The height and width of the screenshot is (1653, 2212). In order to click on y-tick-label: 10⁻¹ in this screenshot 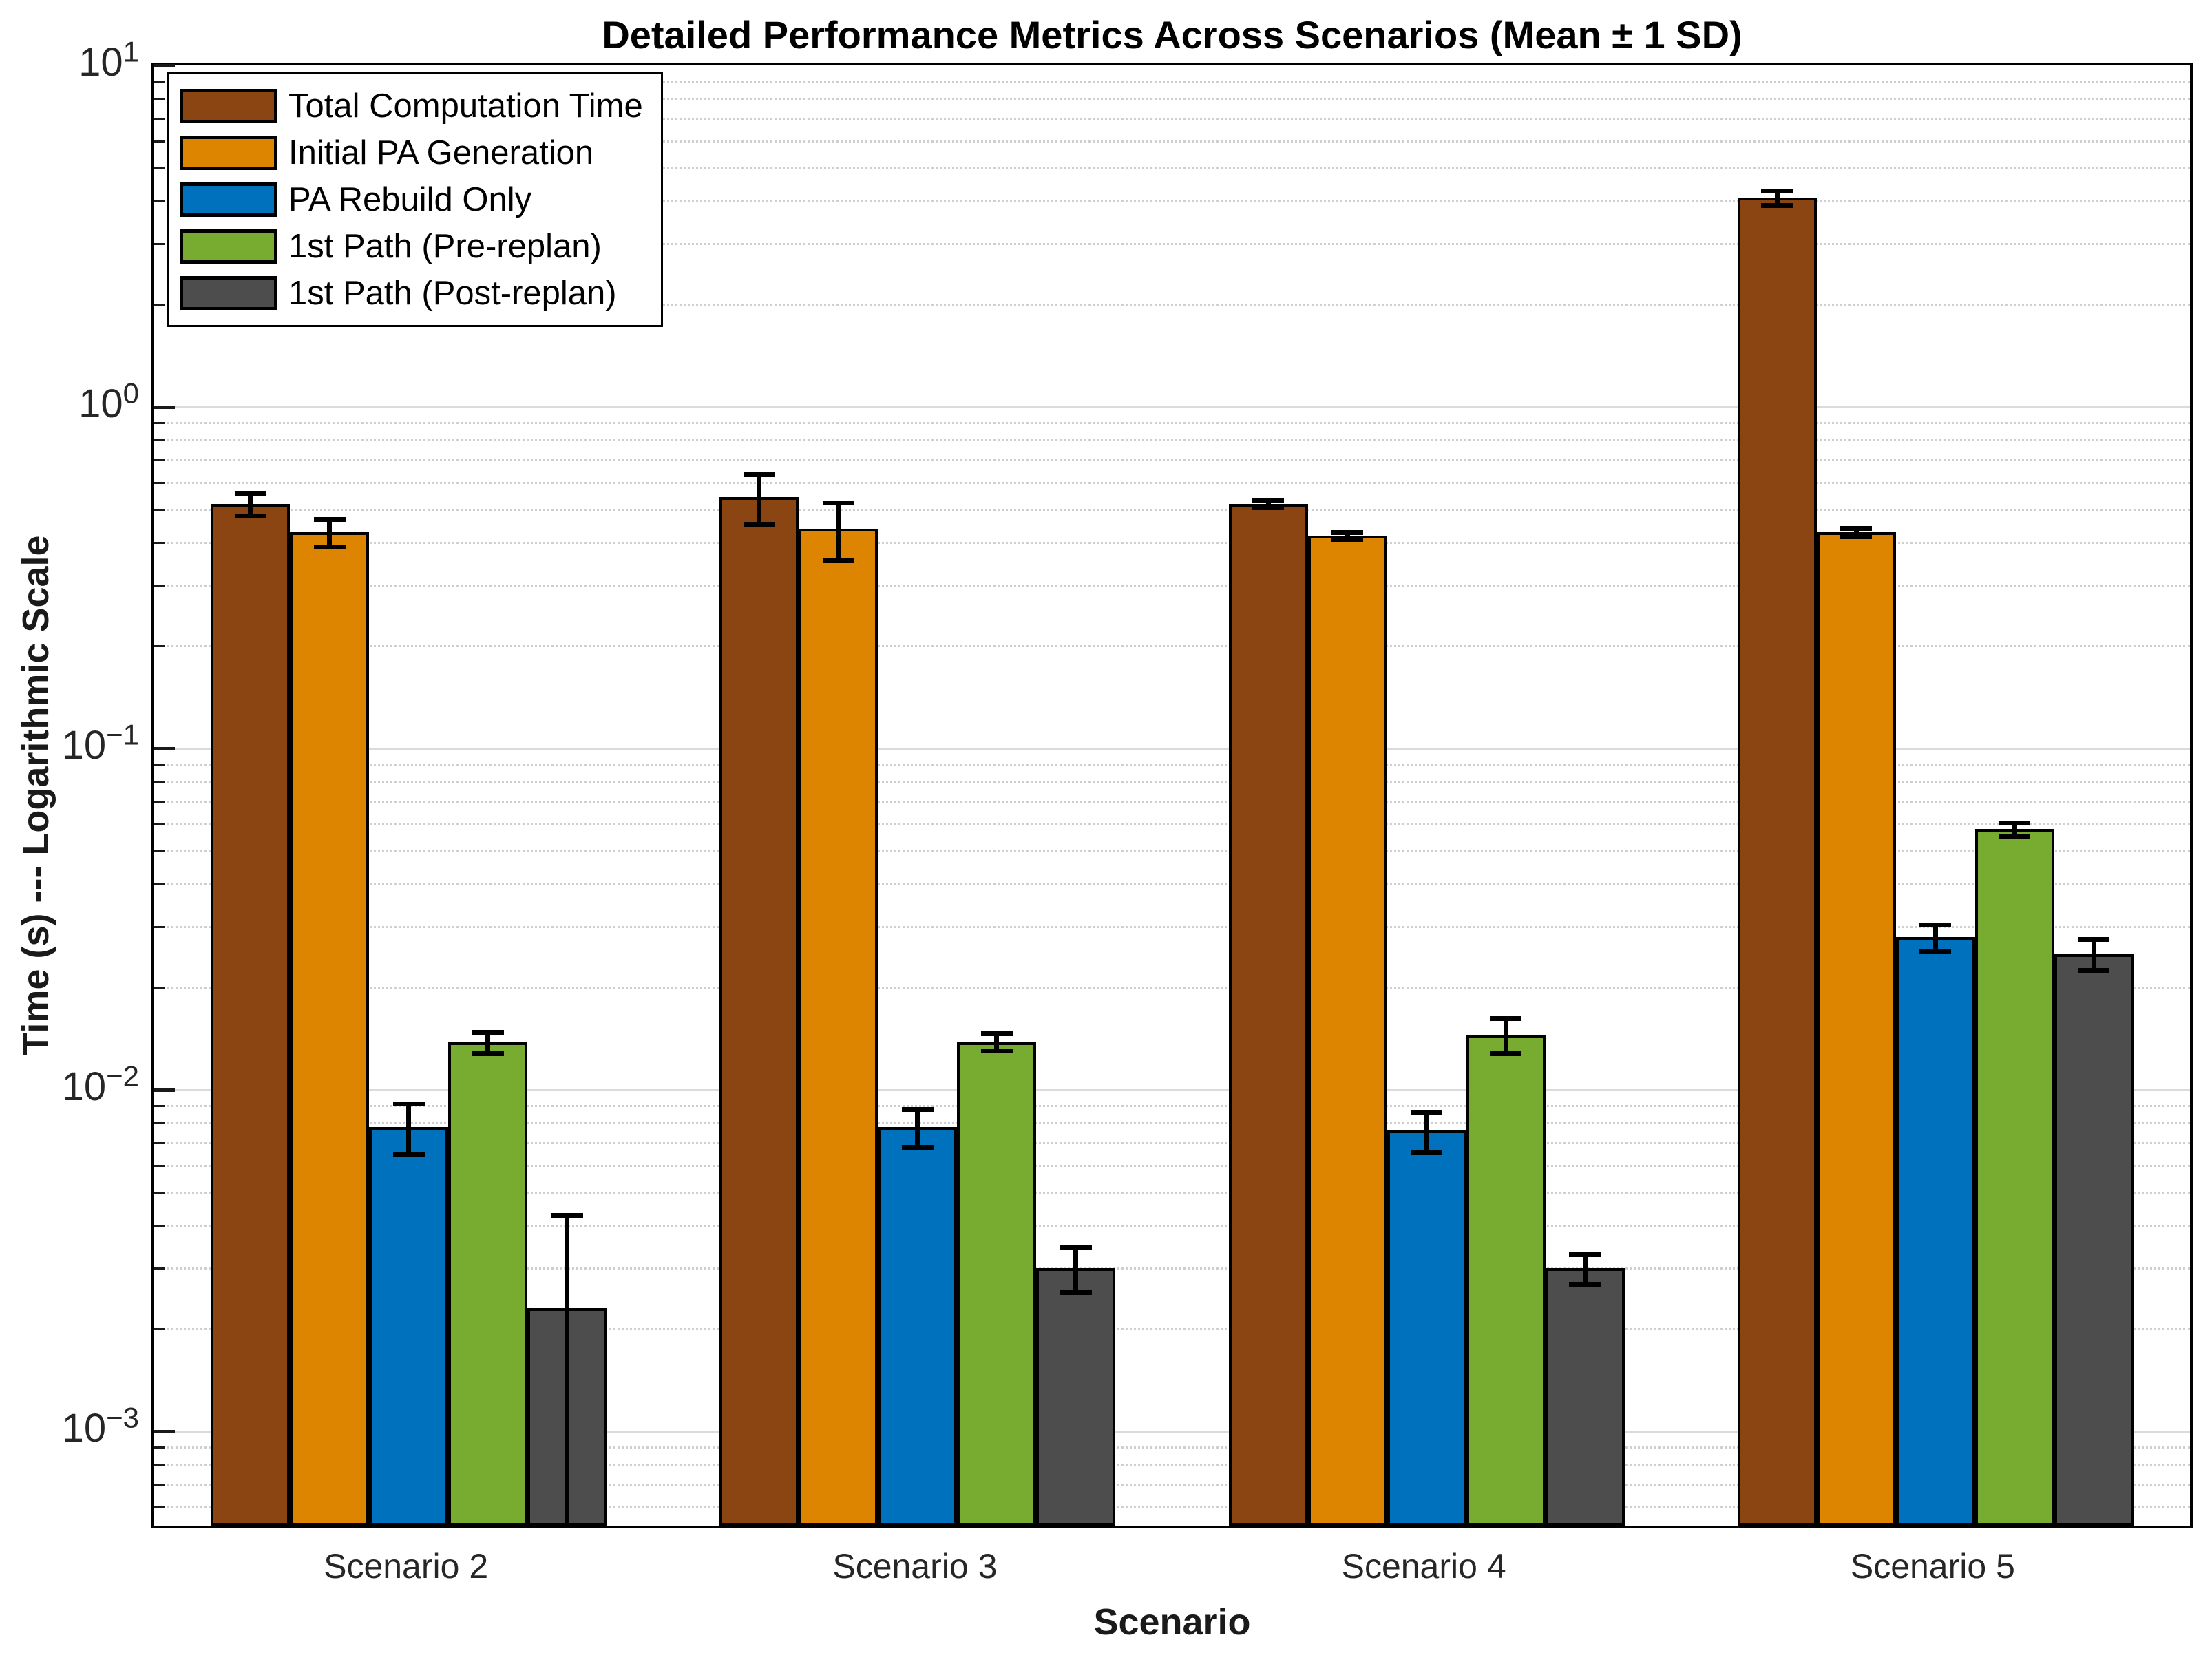, I will do `click(100, 743)`.